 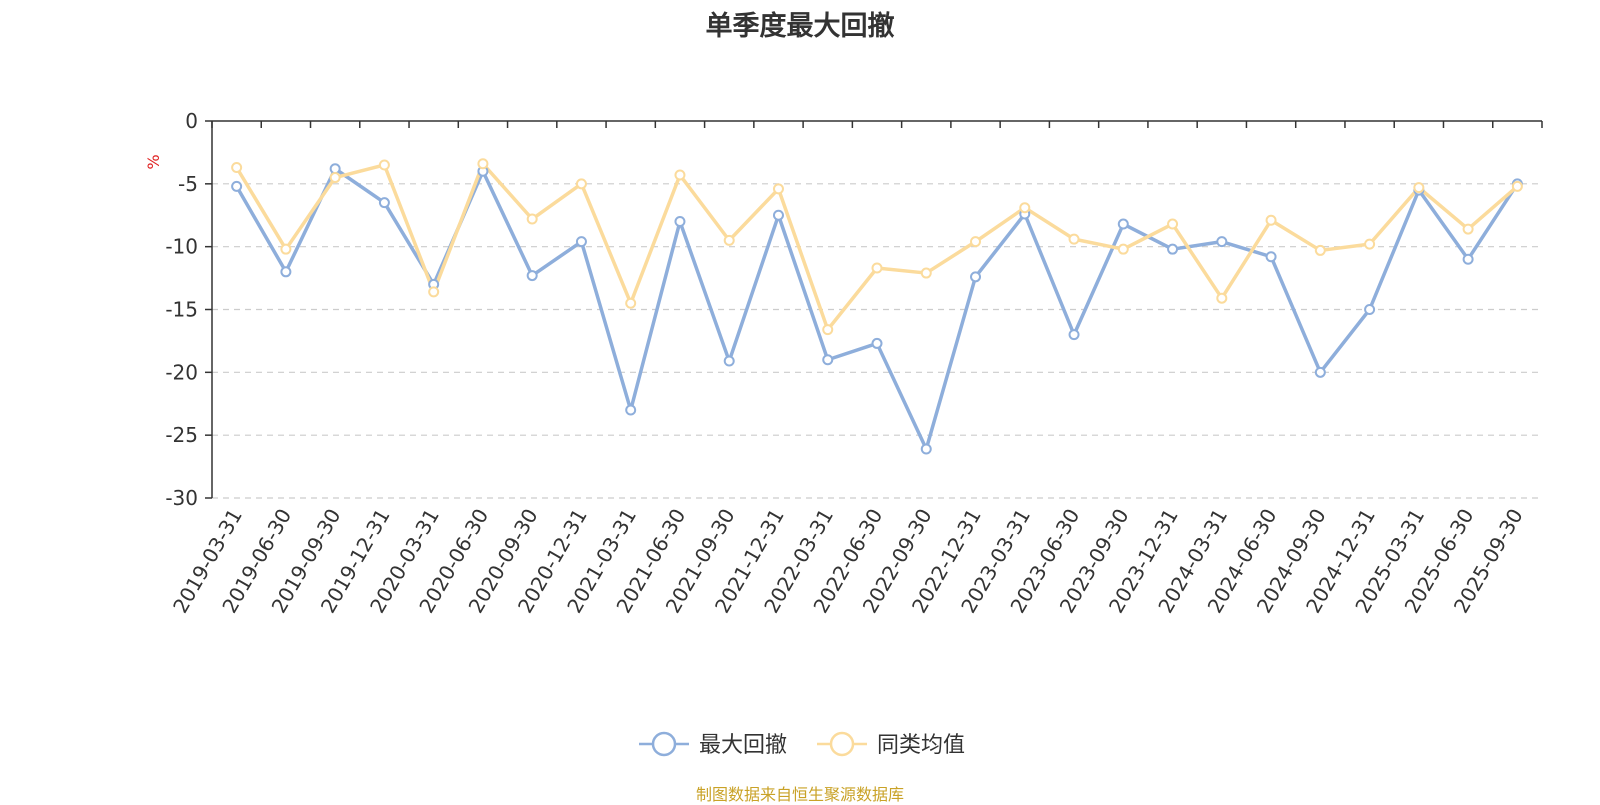 What do you see at coordinates (188, 184) in the screenshot?
I see `y-tick-label: -5` at bounding box center [188, 184].